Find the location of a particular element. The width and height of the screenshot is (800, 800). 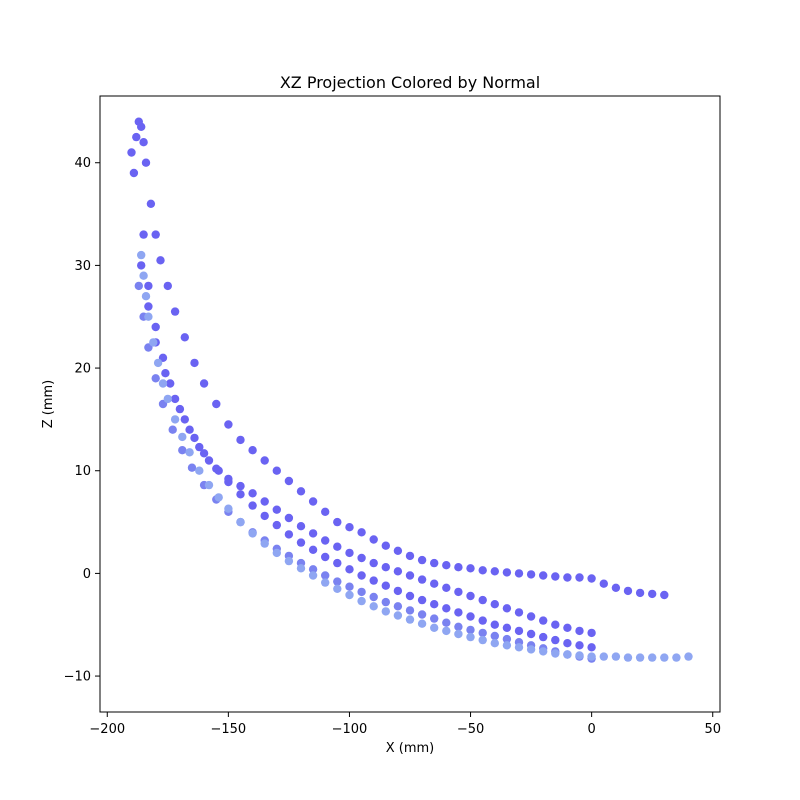

x-tick-label: 50 is located at coordinates (712, 729).